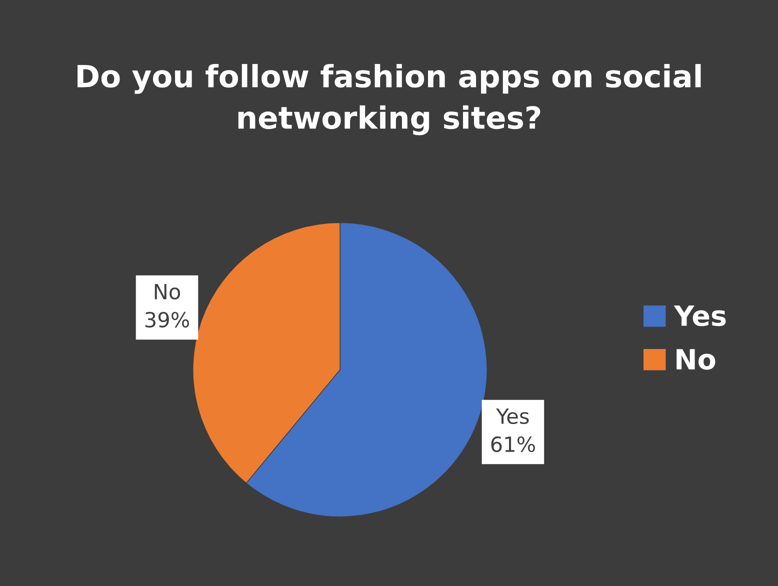 Image resolution: width=778 pixels, height=586 pixels. Describe the element at coordinates (167, 306) in the screenshot. I see `data-label: No 39%` at that location.